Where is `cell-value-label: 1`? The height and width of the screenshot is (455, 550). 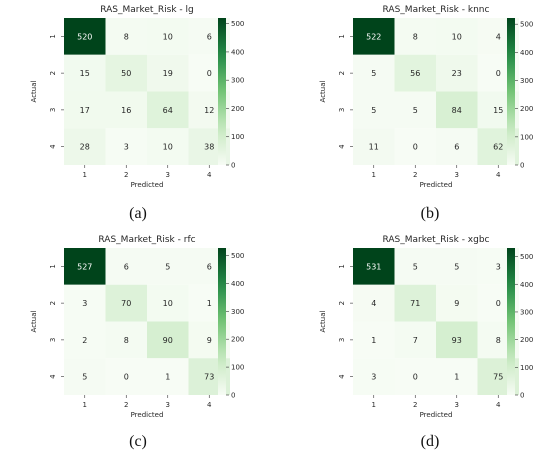
cell-value-label: 1 is located at coordinates (167, 377).